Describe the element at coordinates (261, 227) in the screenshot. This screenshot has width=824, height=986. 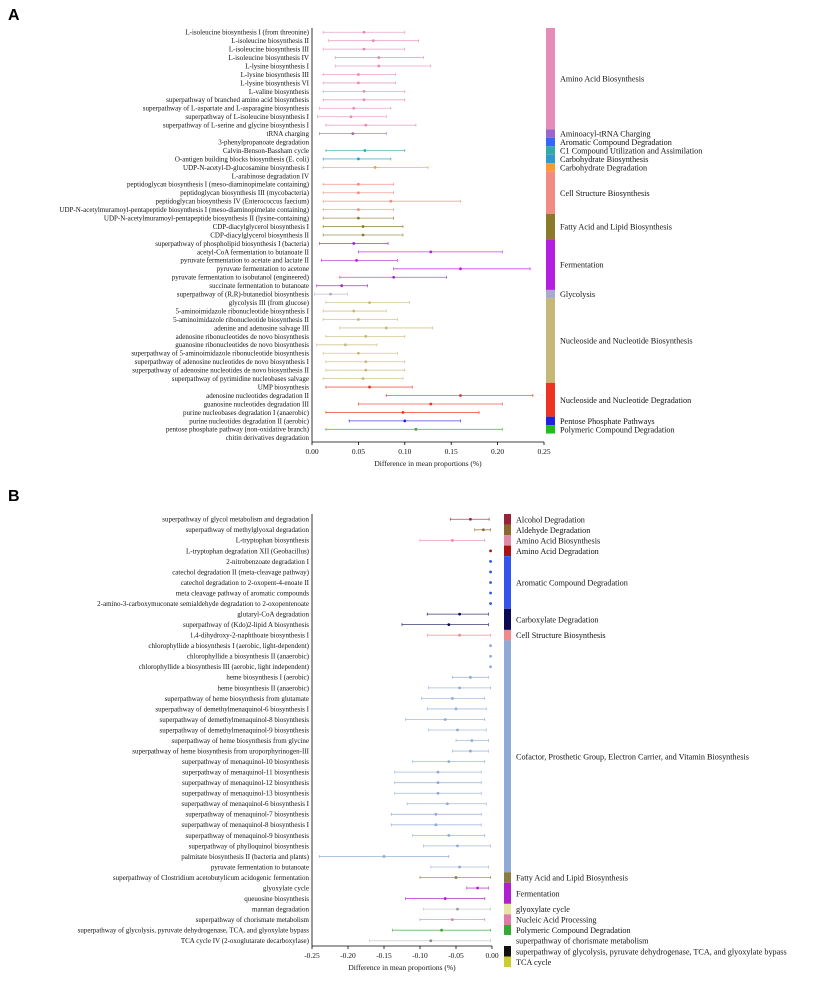
I see `pathway-label: CDP-diacylglycerol biosynthesis I` at that location.